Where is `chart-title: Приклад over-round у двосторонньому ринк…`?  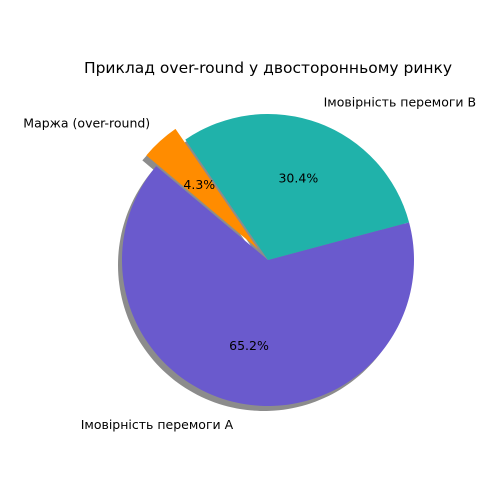
chart-title: Приклад over-round у двосторонньому ринк… is located at coordinates (268, 68).